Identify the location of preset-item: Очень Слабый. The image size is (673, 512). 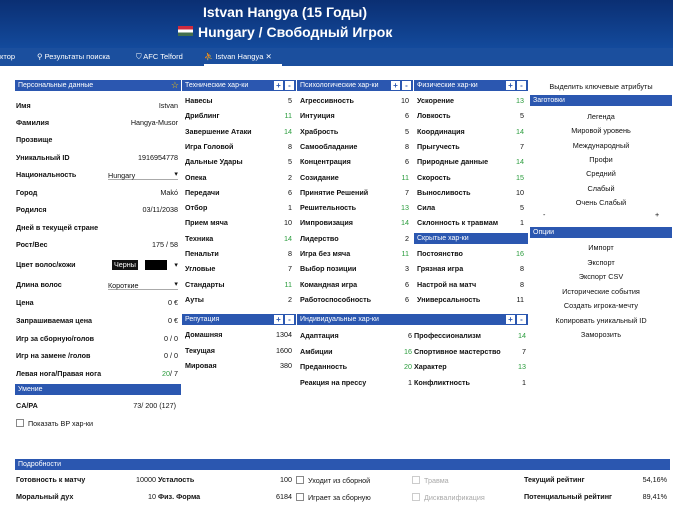
(601, 202).